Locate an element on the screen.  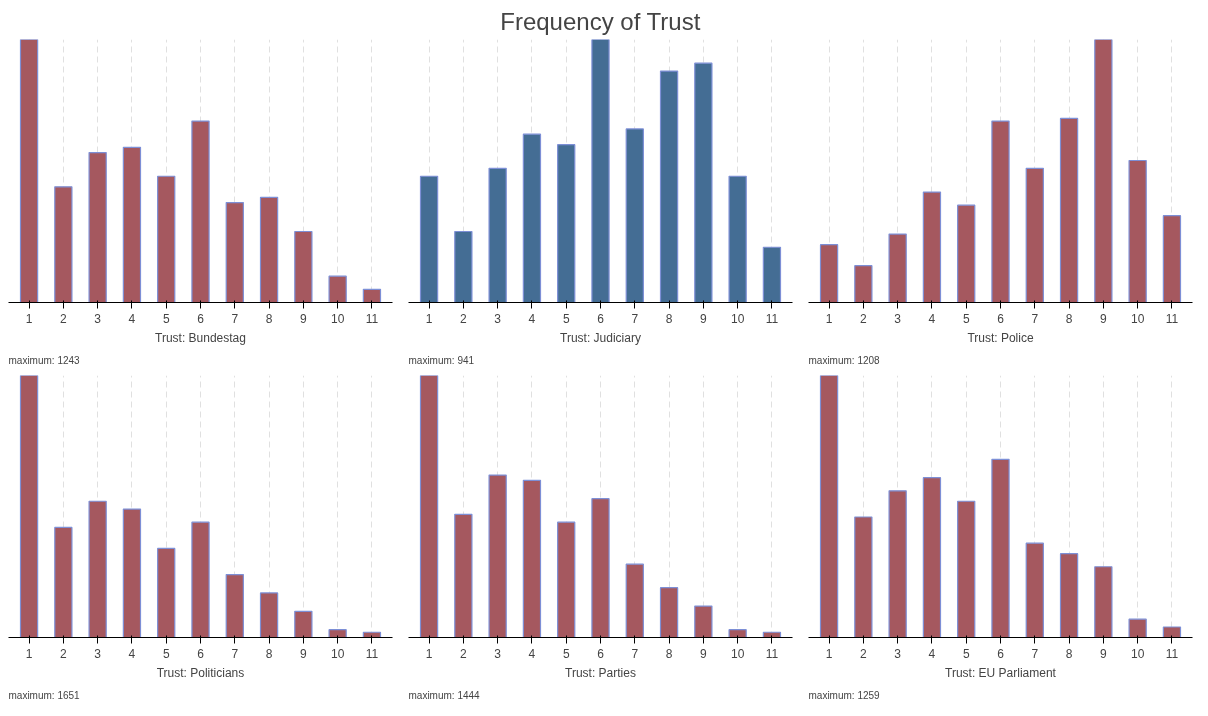
x-axis-title: Trust: Parties is located at coordinates (600, 672).